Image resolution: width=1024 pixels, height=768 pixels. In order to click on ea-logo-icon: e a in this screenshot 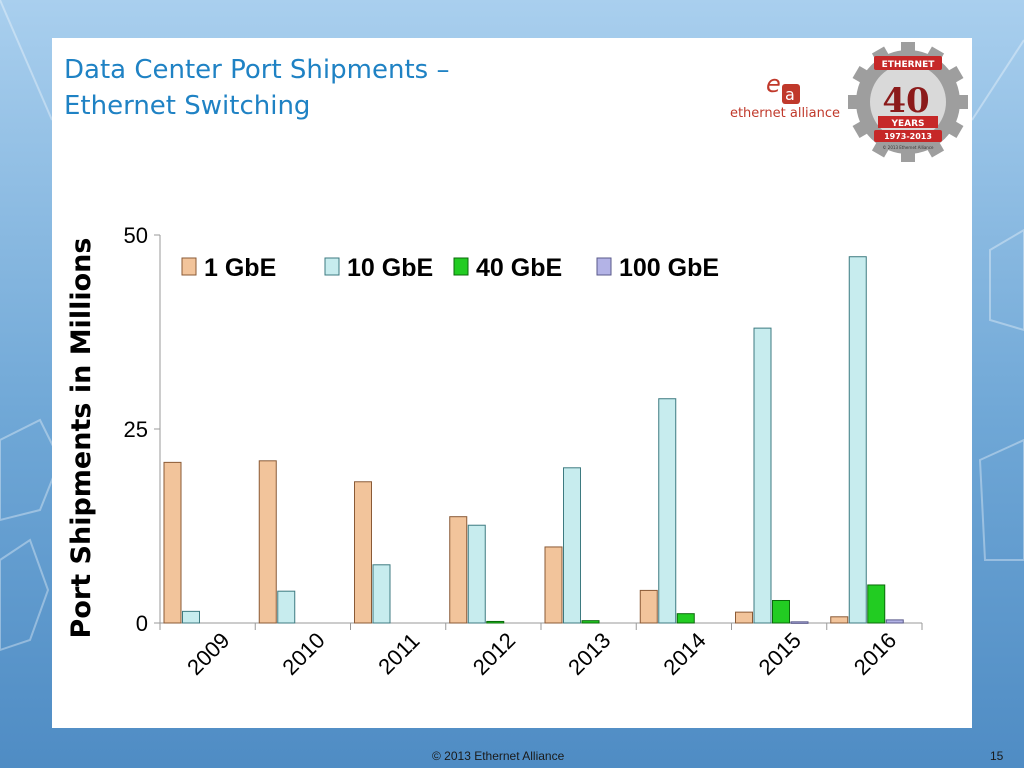, I will do `click(783, 87)`.